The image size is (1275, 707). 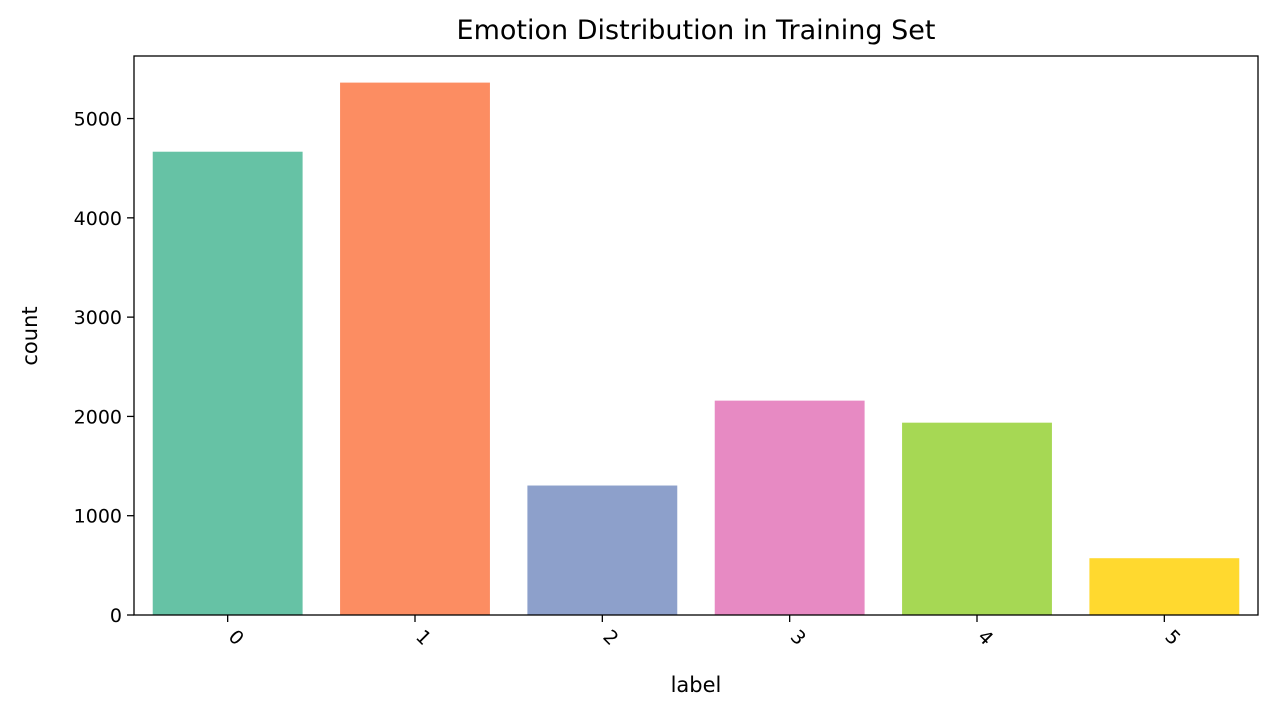 What do you see at coordinates (798, 638) in the screenshot?
I see `x-tick-label: 3` at bounding box center [798, 638].